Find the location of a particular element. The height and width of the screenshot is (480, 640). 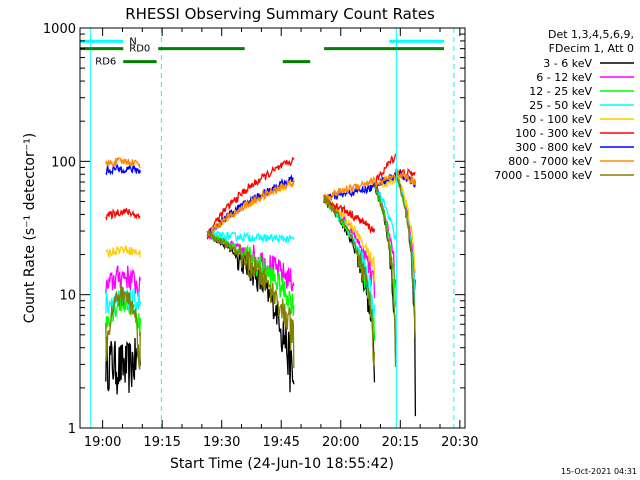

legend-title-line: FDecim 1, Att 0 is located at coordinates (591, 48).